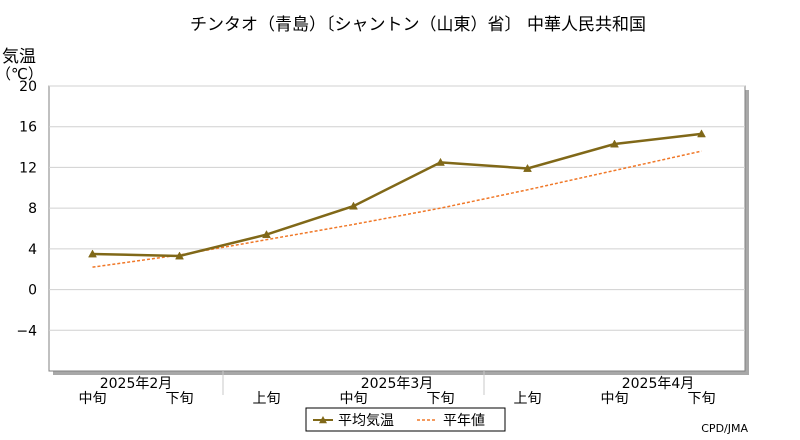 The width and height of the screenshot is (800, 440). What do you see at coordinates (26, 209) in the screenshot?
I see `y-ticks: 20 16 12 8 4 0 −4` at bounding box center [26, 209].